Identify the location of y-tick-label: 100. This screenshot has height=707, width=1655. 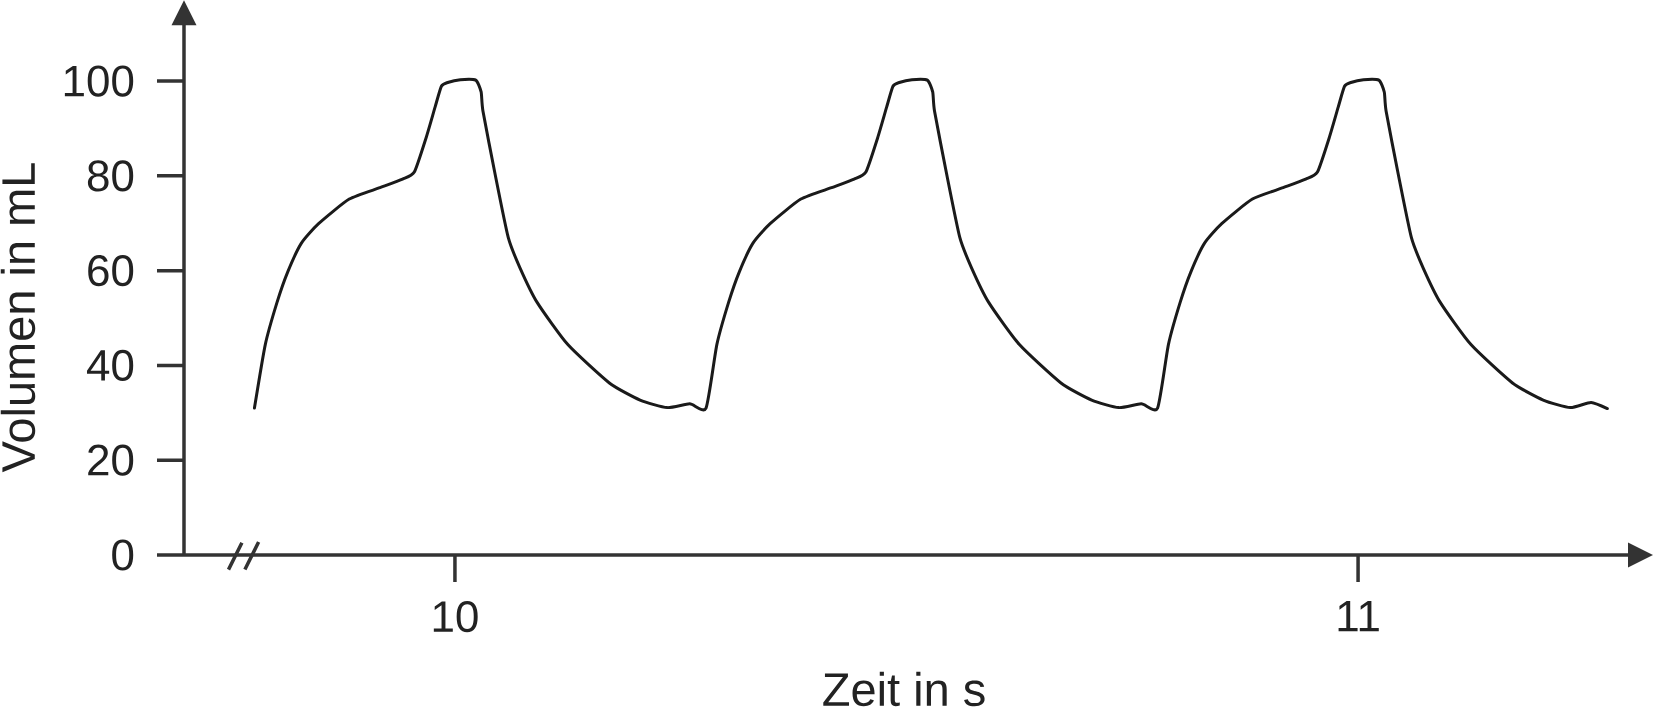
(99, 81).